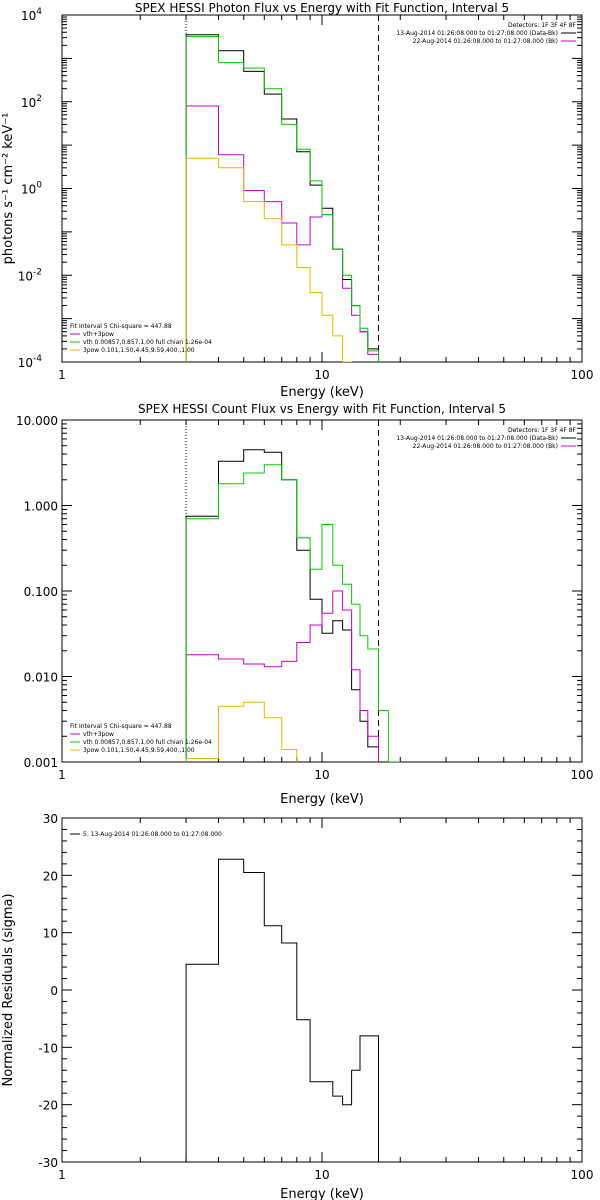  What do you see at coordinates (31, 15) in the screenshot?
I see `y-tick-label: 10⁴` at bounding box center [31, 15].